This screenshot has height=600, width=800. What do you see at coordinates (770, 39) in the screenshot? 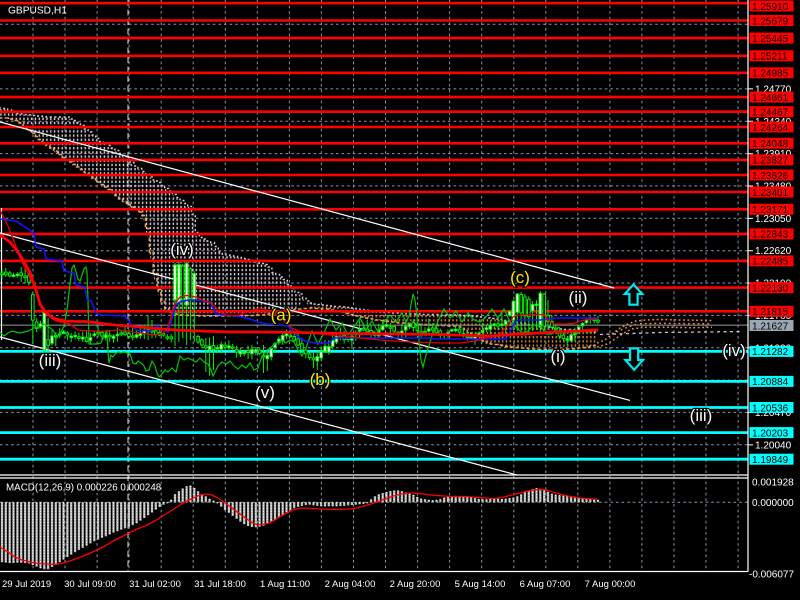
I see `svg-text: 1.25445` at bounding box center [770, 39].